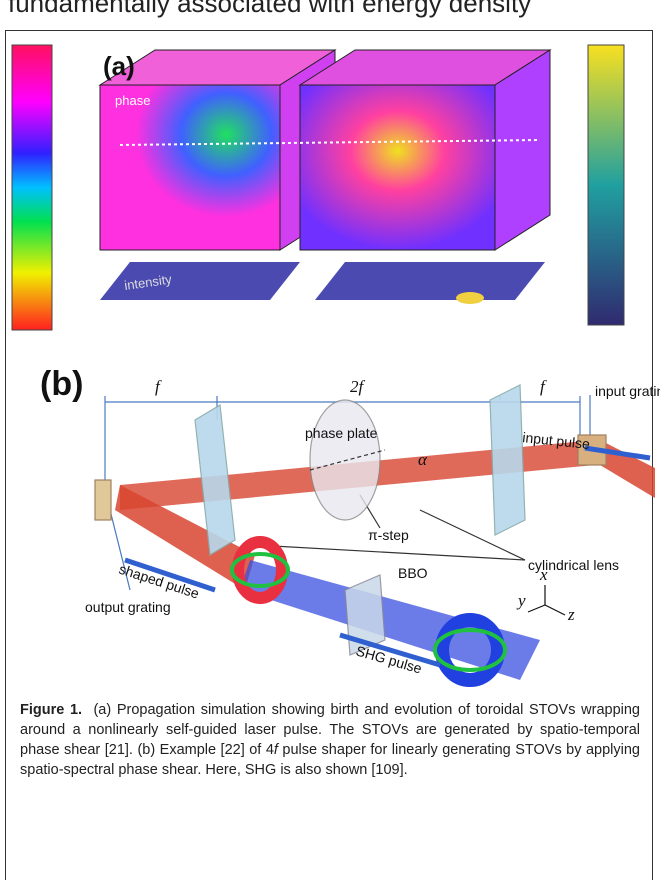 The image size is (660, 880). Describe the element at coordinates (573, 565) in the screenshot. I see `label-cylindrical-lens: cylindrical lens` at that location.